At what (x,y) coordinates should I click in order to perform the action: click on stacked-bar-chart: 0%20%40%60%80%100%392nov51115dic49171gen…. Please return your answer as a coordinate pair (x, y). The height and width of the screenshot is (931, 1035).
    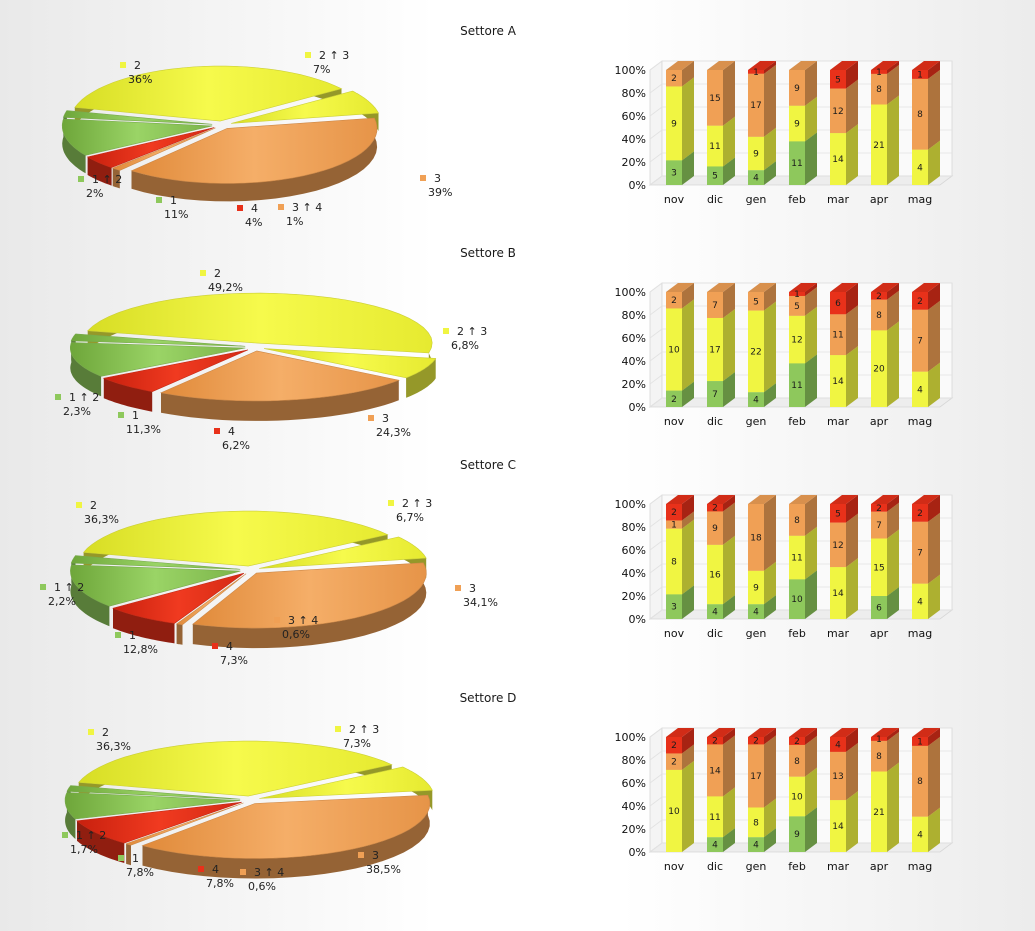
    Looking at the image, I should click on (784, 133).